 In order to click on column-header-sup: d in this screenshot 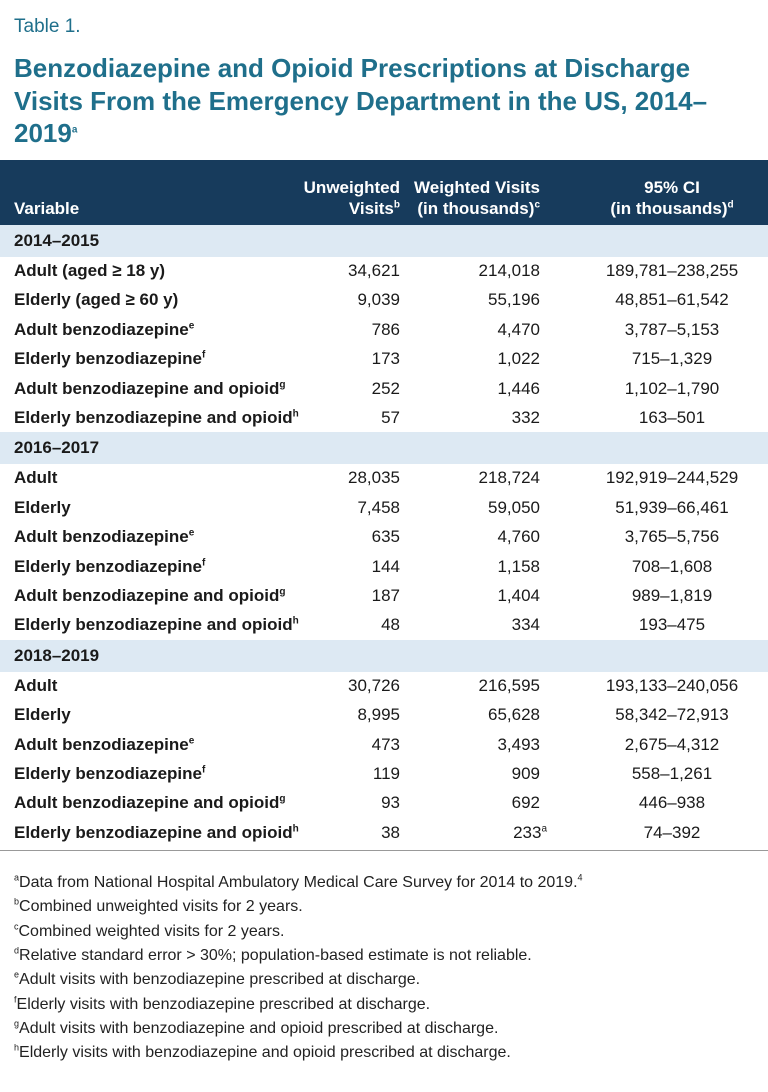, I will do `click(730, 205)`.